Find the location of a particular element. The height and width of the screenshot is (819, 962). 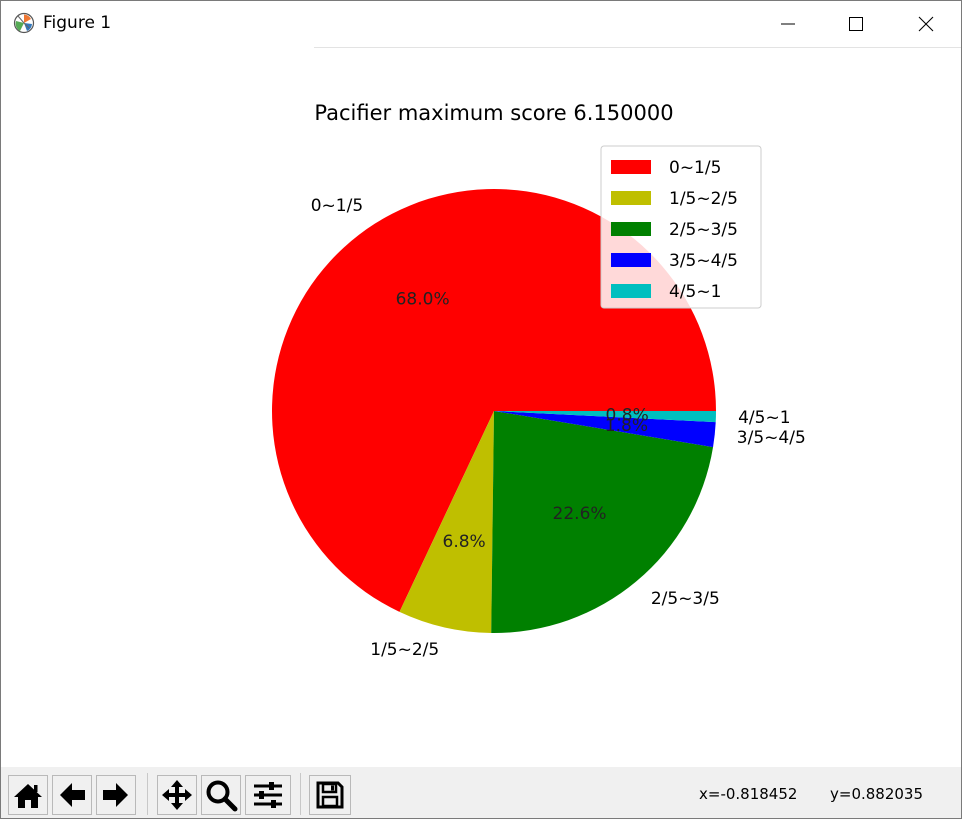

maximize-icon is located at coordinates (856, 24).